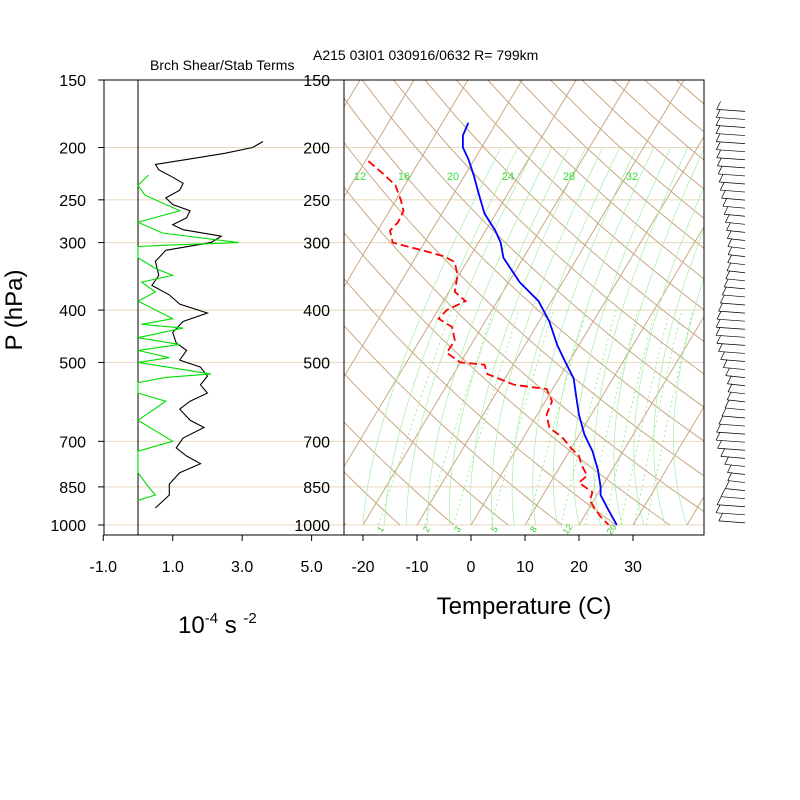 The height and width of the screenshot is (800, 800). Describe the element at coordinates (525, 567) in the screenshot. I see `right-x-tick-label: 10` at that location.